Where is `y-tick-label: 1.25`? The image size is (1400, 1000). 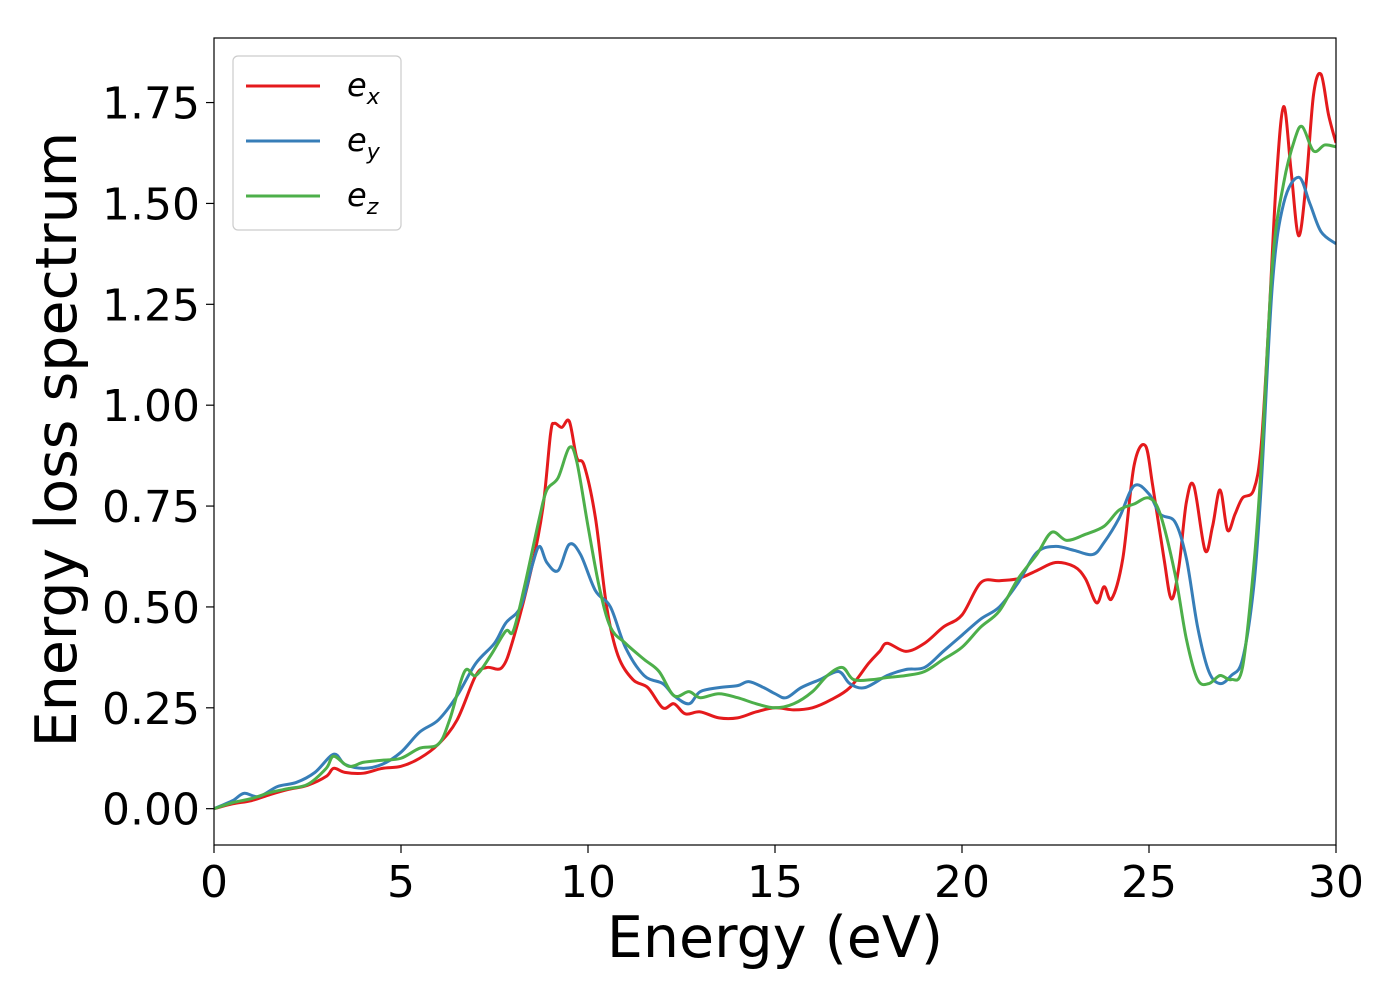 y-tick-label: 1.25 is located at coordinates (151, 305).